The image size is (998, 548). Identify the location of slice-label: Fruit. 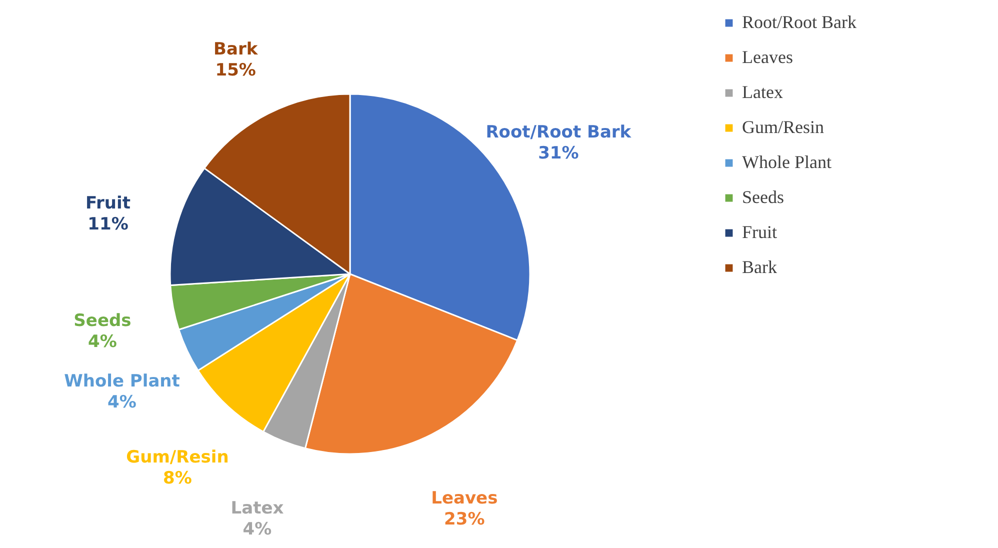
(108, 204).